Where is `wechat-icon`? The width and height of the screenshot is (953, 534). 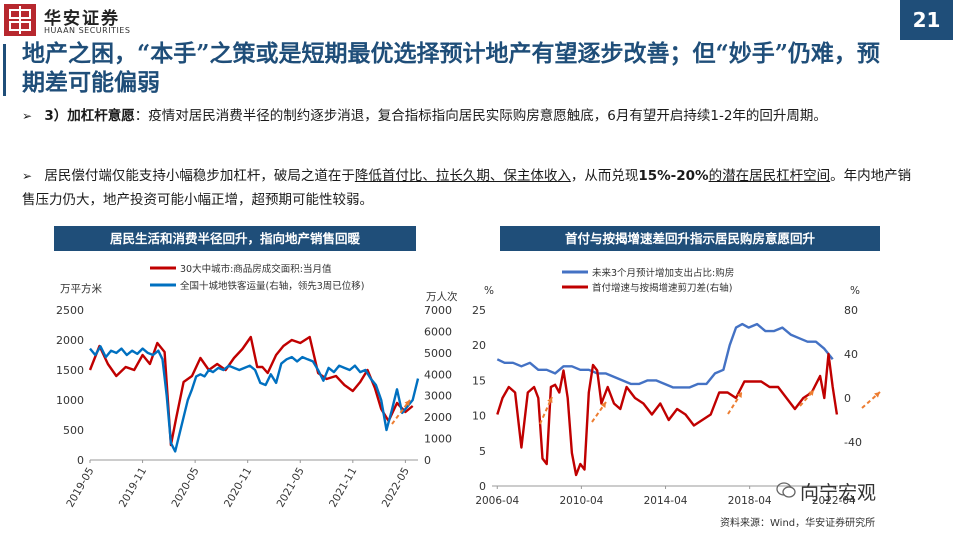
wechat-icon is located at coordinates (786, 490).